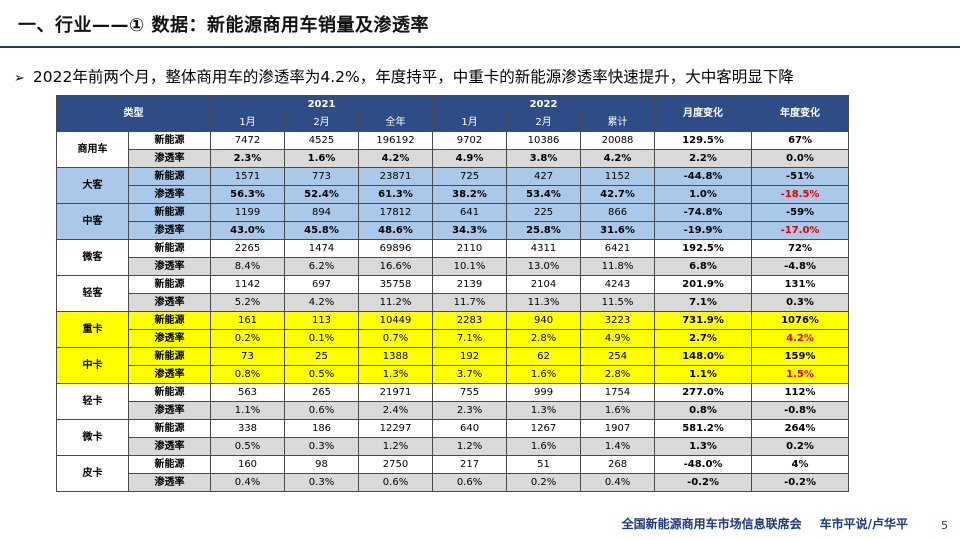 Image resolution: width=960 pixels, height=540 pixels. I want to click on value-cell: 264%, so click(800, 428).